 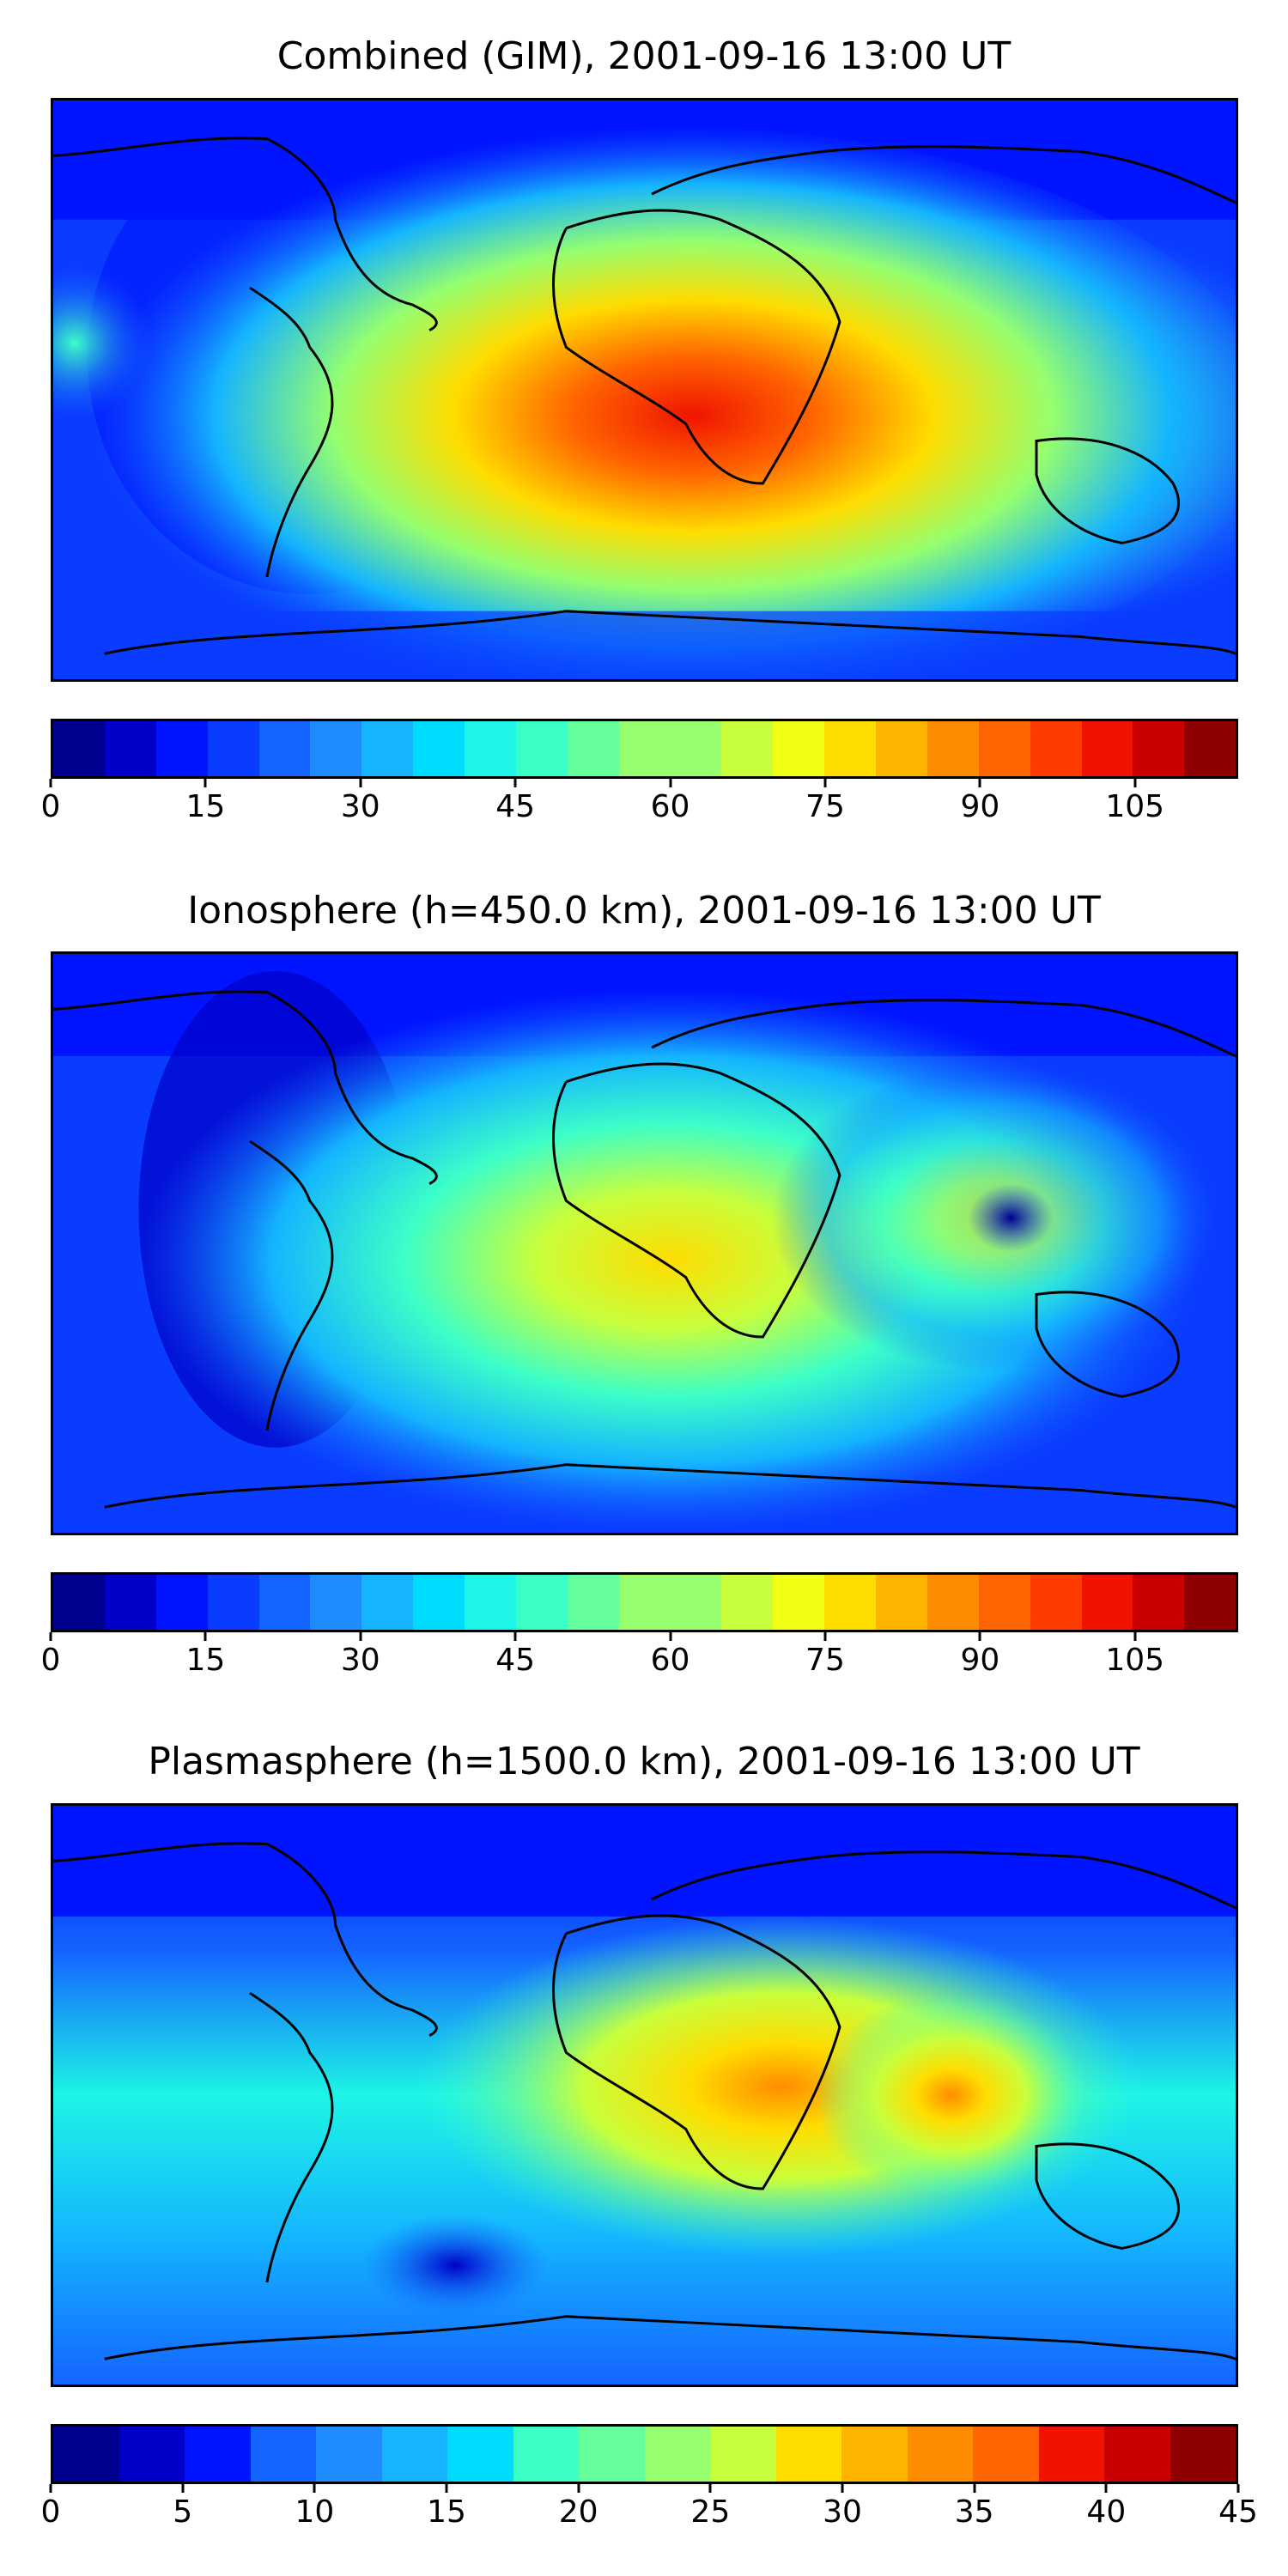 I want to click on panel-2-colorbar-ticks: 0 15 30 45 60 75 90 105, so click(x=640, y=1658).